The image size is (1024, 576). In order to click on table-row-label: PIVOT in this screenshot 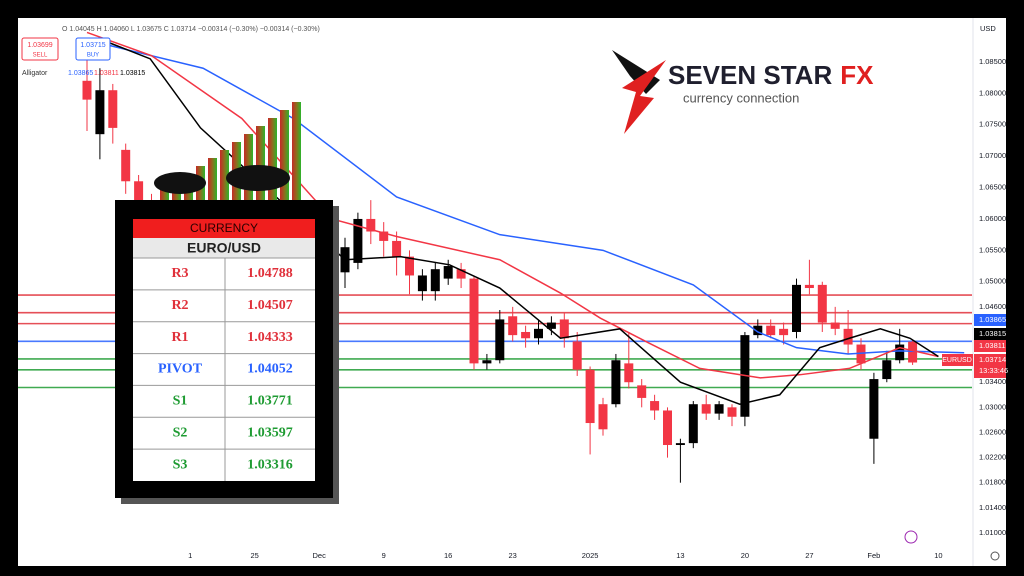, I will do `click(180, 369)`.